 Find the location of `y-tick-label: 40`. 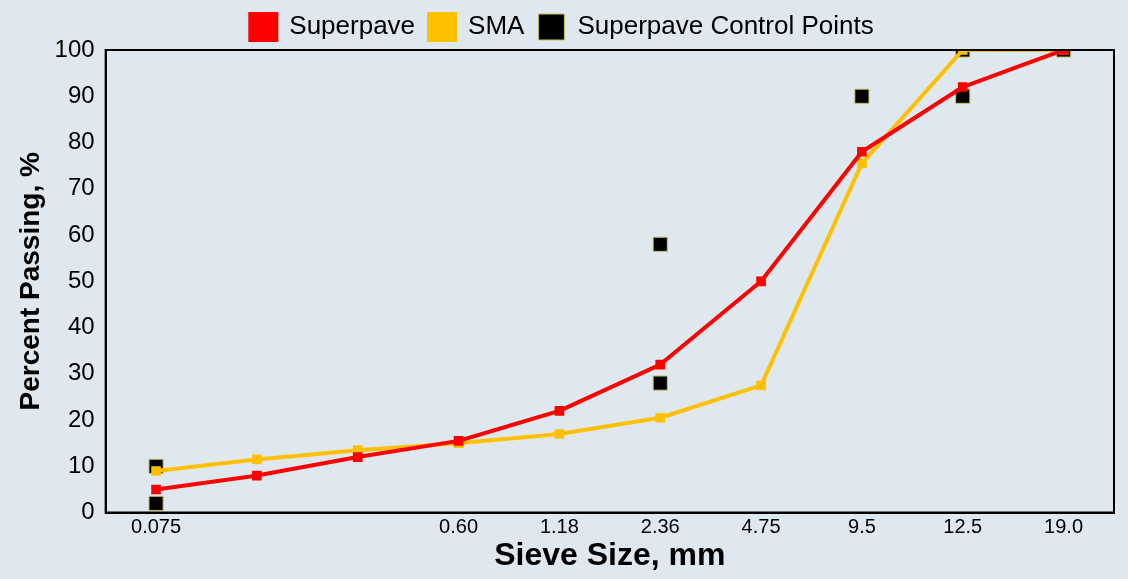

y-tick-label: 40 is located at coordinates (81, 326).